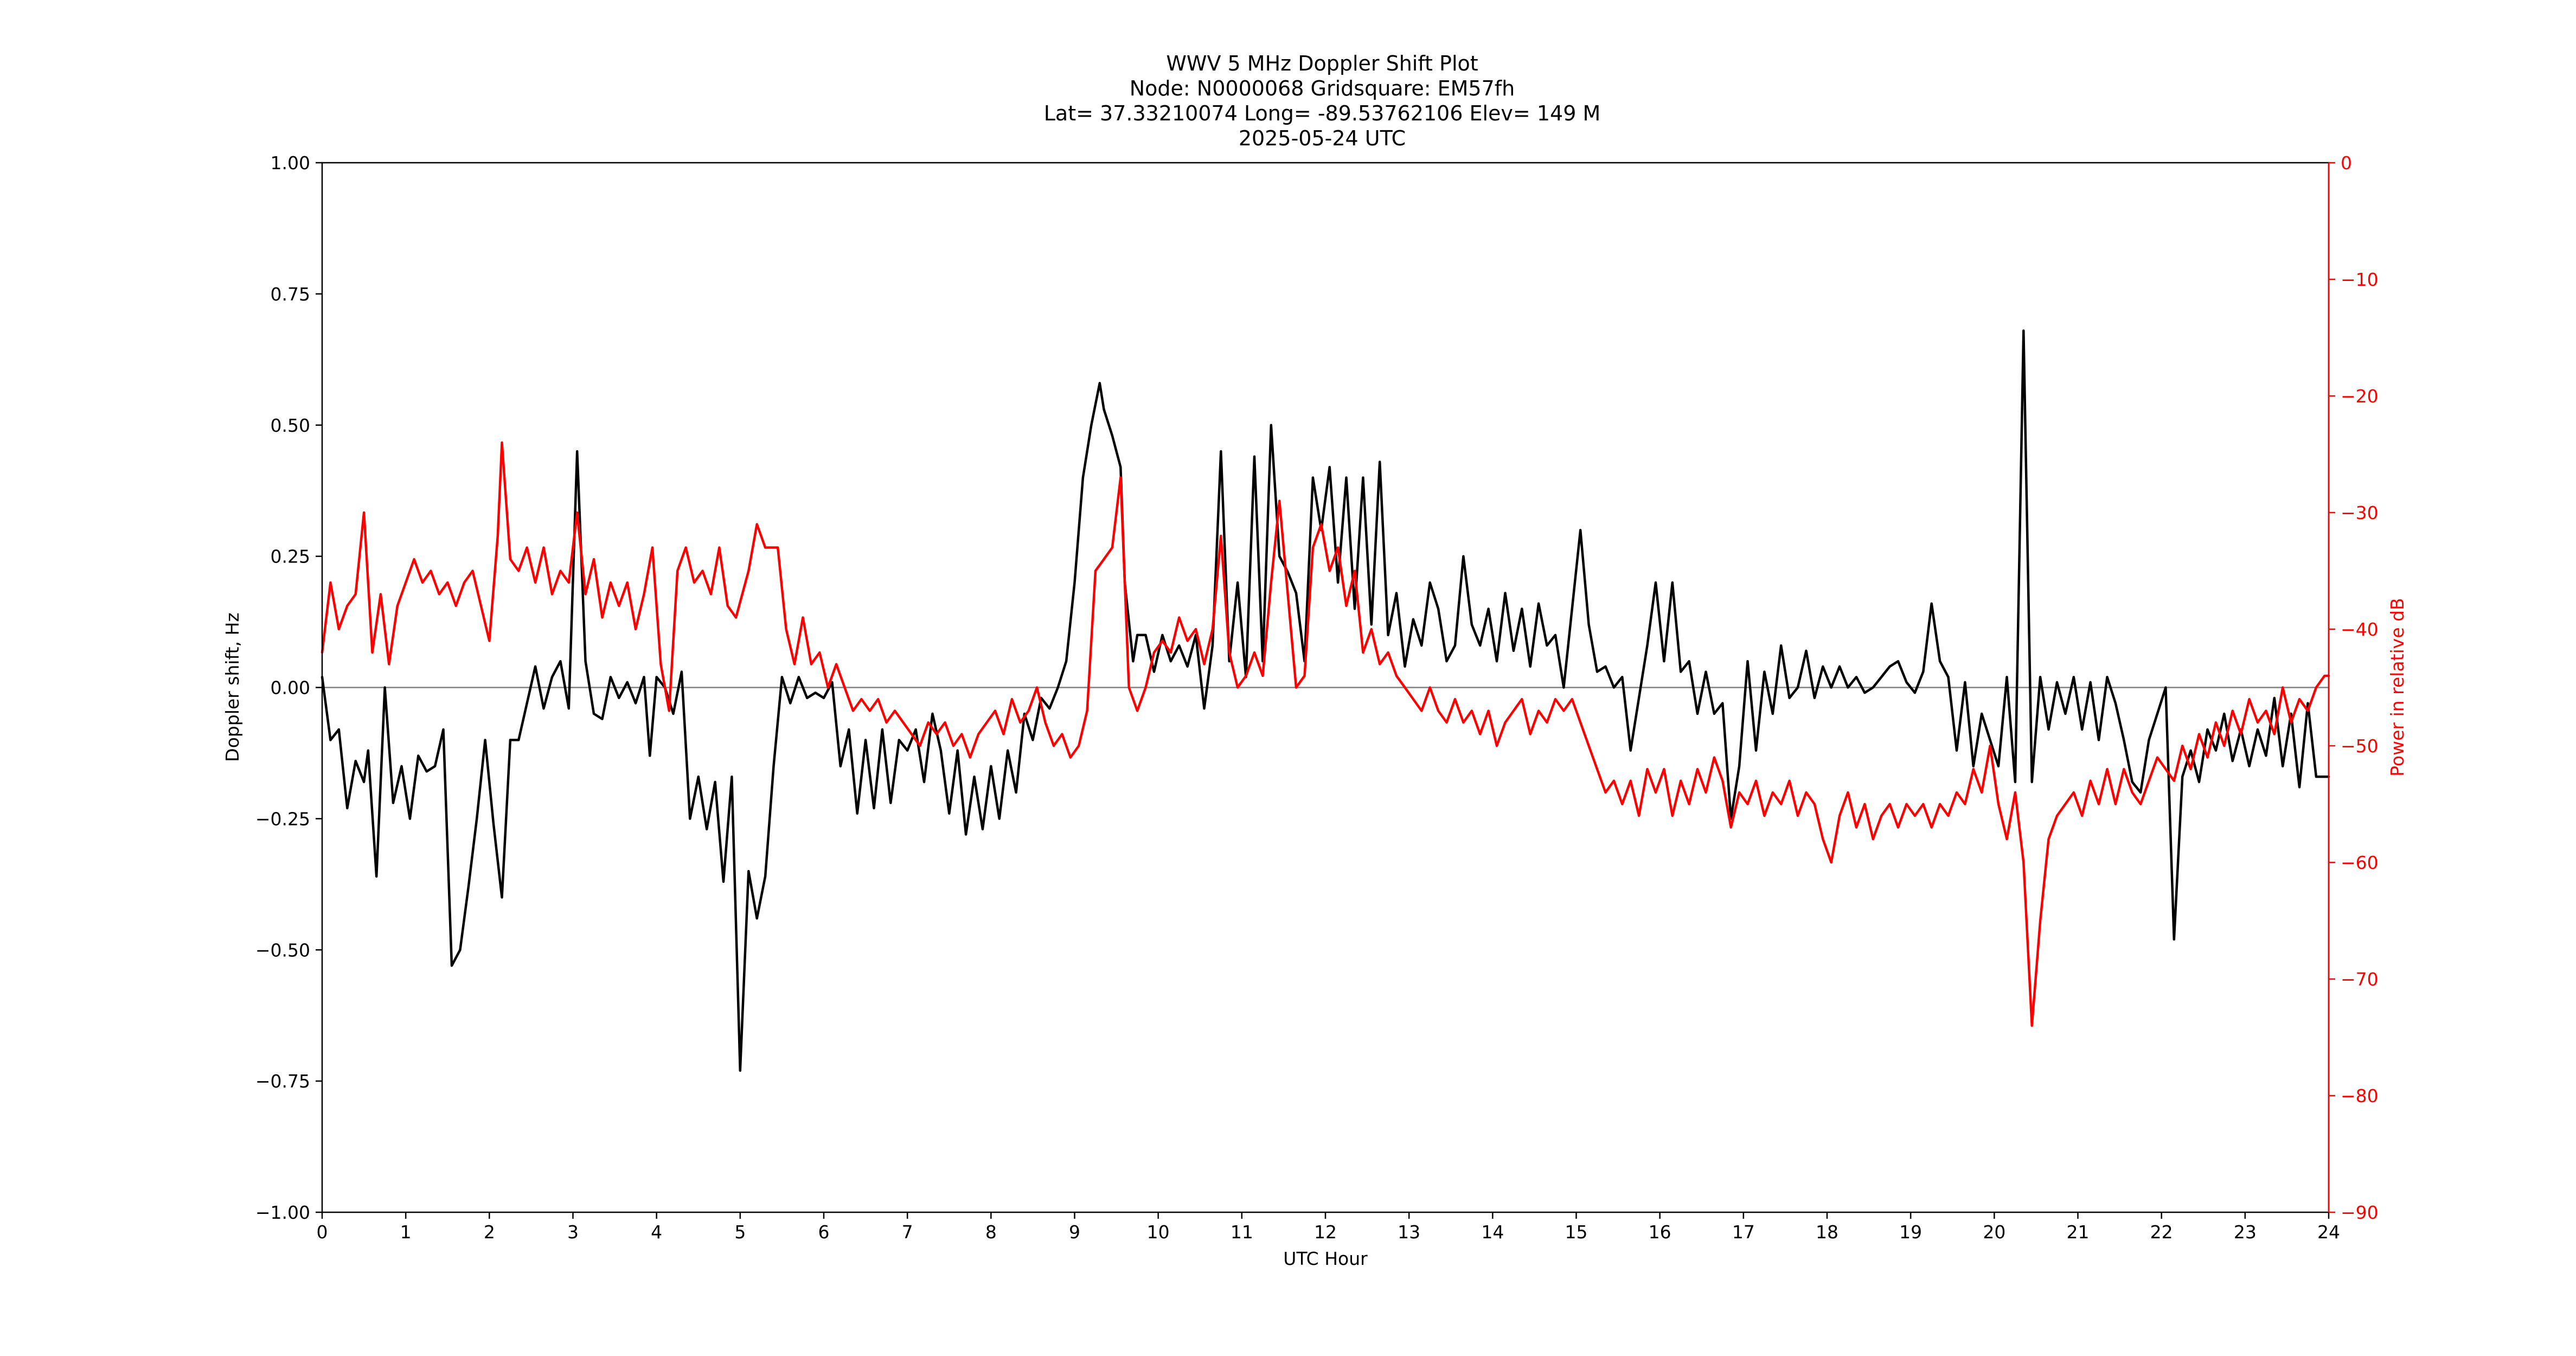 This screenshot has height=1356, width=2576. Describe the element at coordinates (2353, 687) in the screenshot. I see `right-y-axis-ticks: 0 −10 −20 −30 −40 −50 −60 −70 −80 −90` at that location.